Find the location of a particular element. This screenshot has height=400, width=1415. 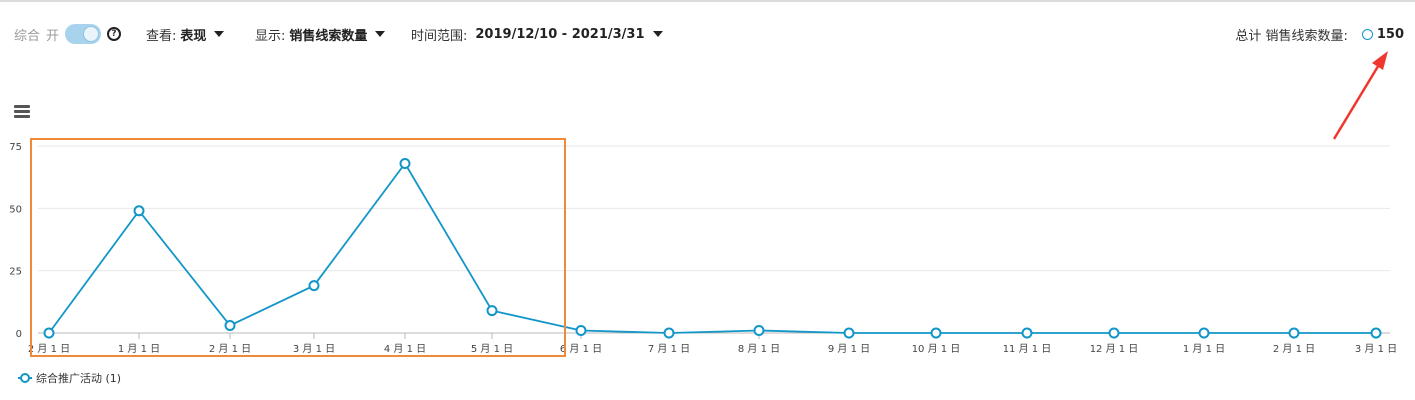

display-label: 显示: is located at coordinates (270, 36).